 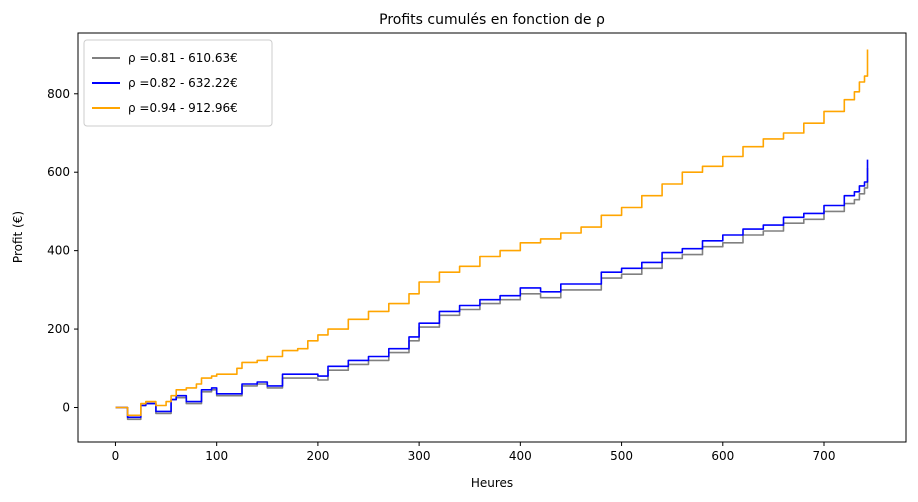 What do you see at coordinates (58, 329) in the screenshot?
I see `y-tick-label: 200` at bounding box center [58, 329].